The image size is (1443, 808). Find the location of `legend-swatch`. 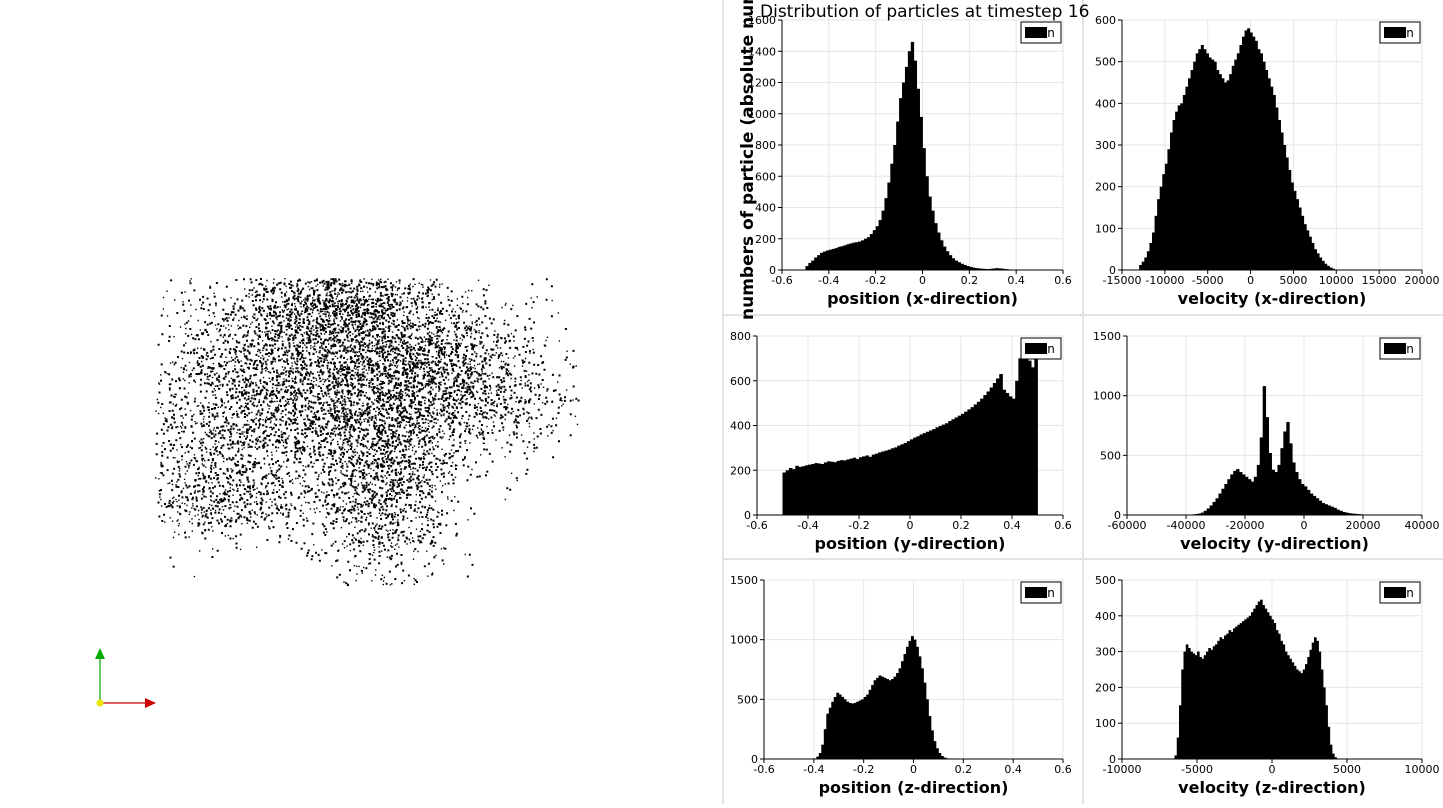

legend-swatch is located at coordinates (1036, 348).